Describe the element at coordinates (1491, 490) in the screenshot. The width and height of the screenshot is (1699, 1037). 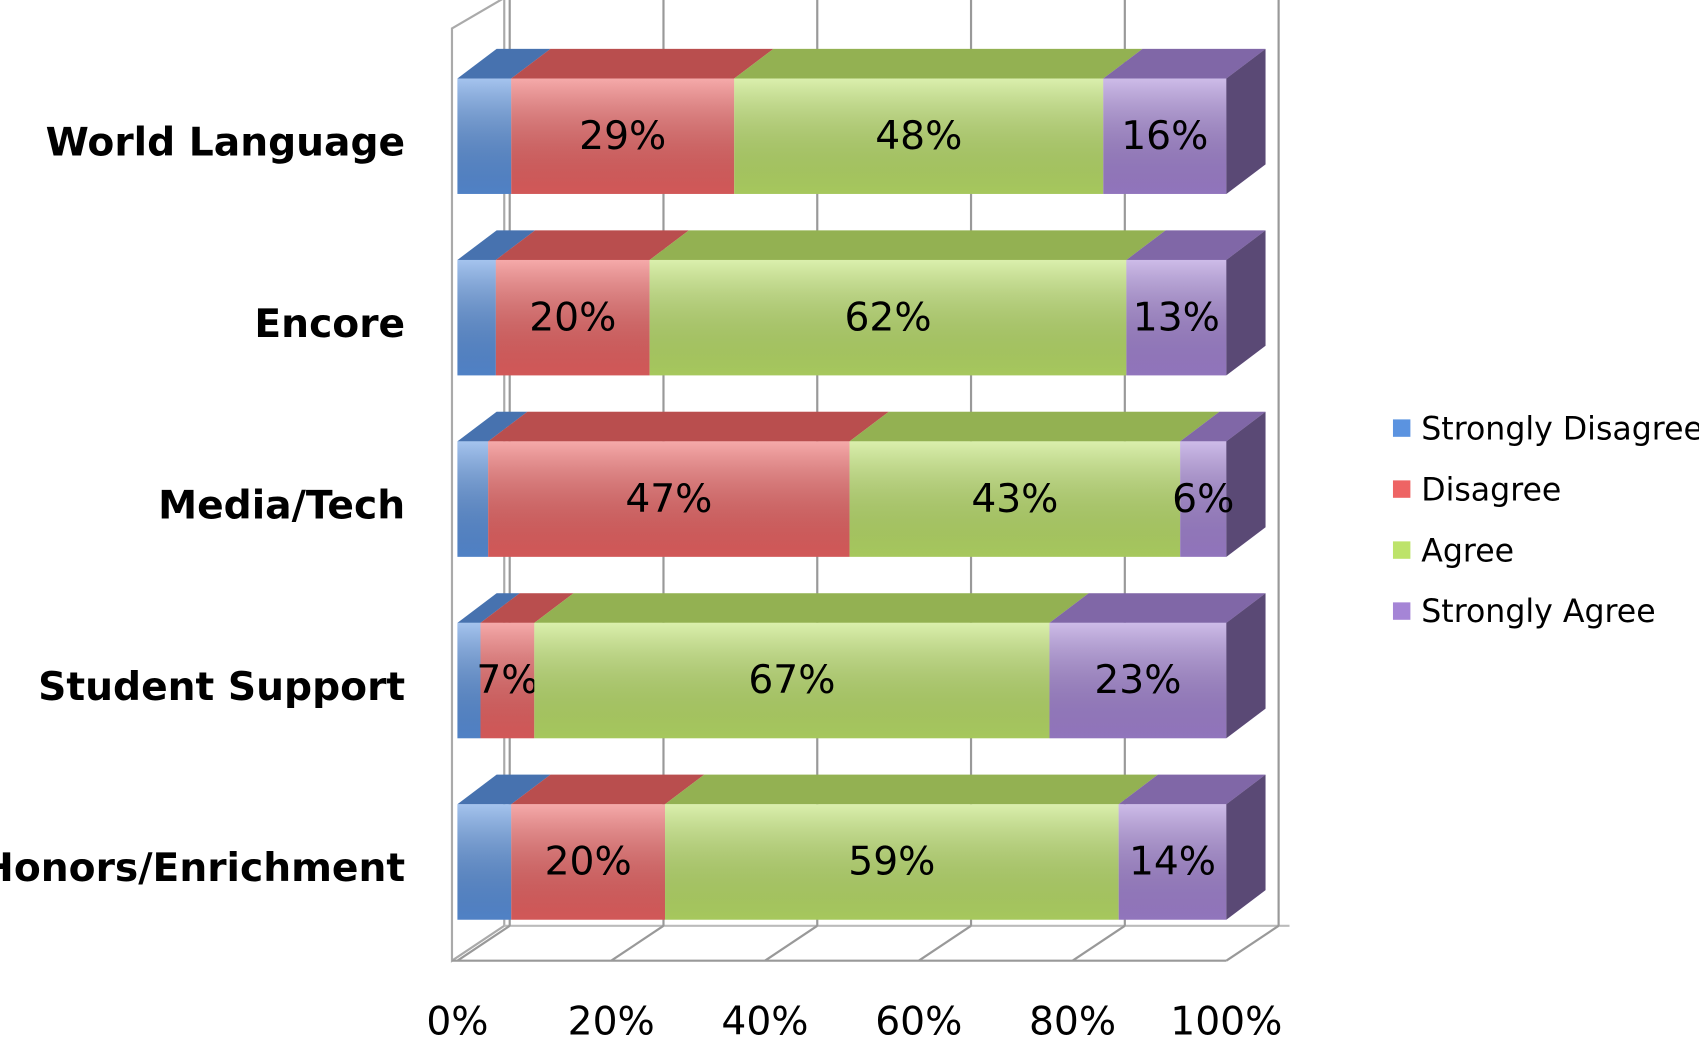
I see `legend-label: Disagree` at that location.